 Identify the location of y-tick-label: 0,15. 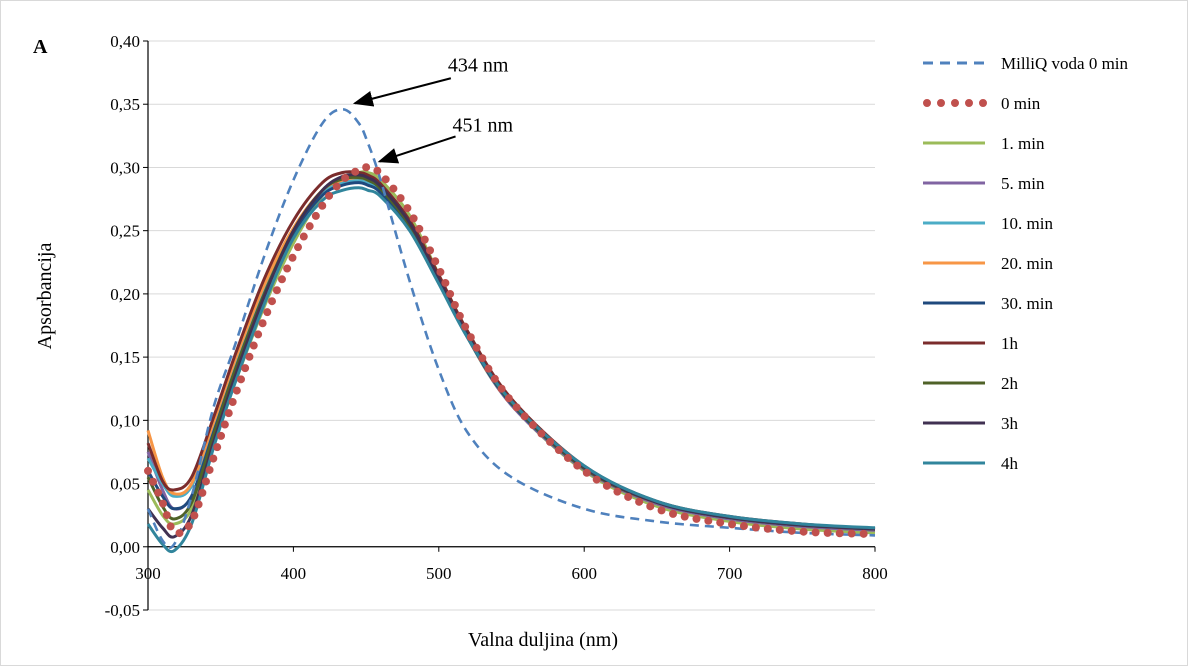
(125, 357).